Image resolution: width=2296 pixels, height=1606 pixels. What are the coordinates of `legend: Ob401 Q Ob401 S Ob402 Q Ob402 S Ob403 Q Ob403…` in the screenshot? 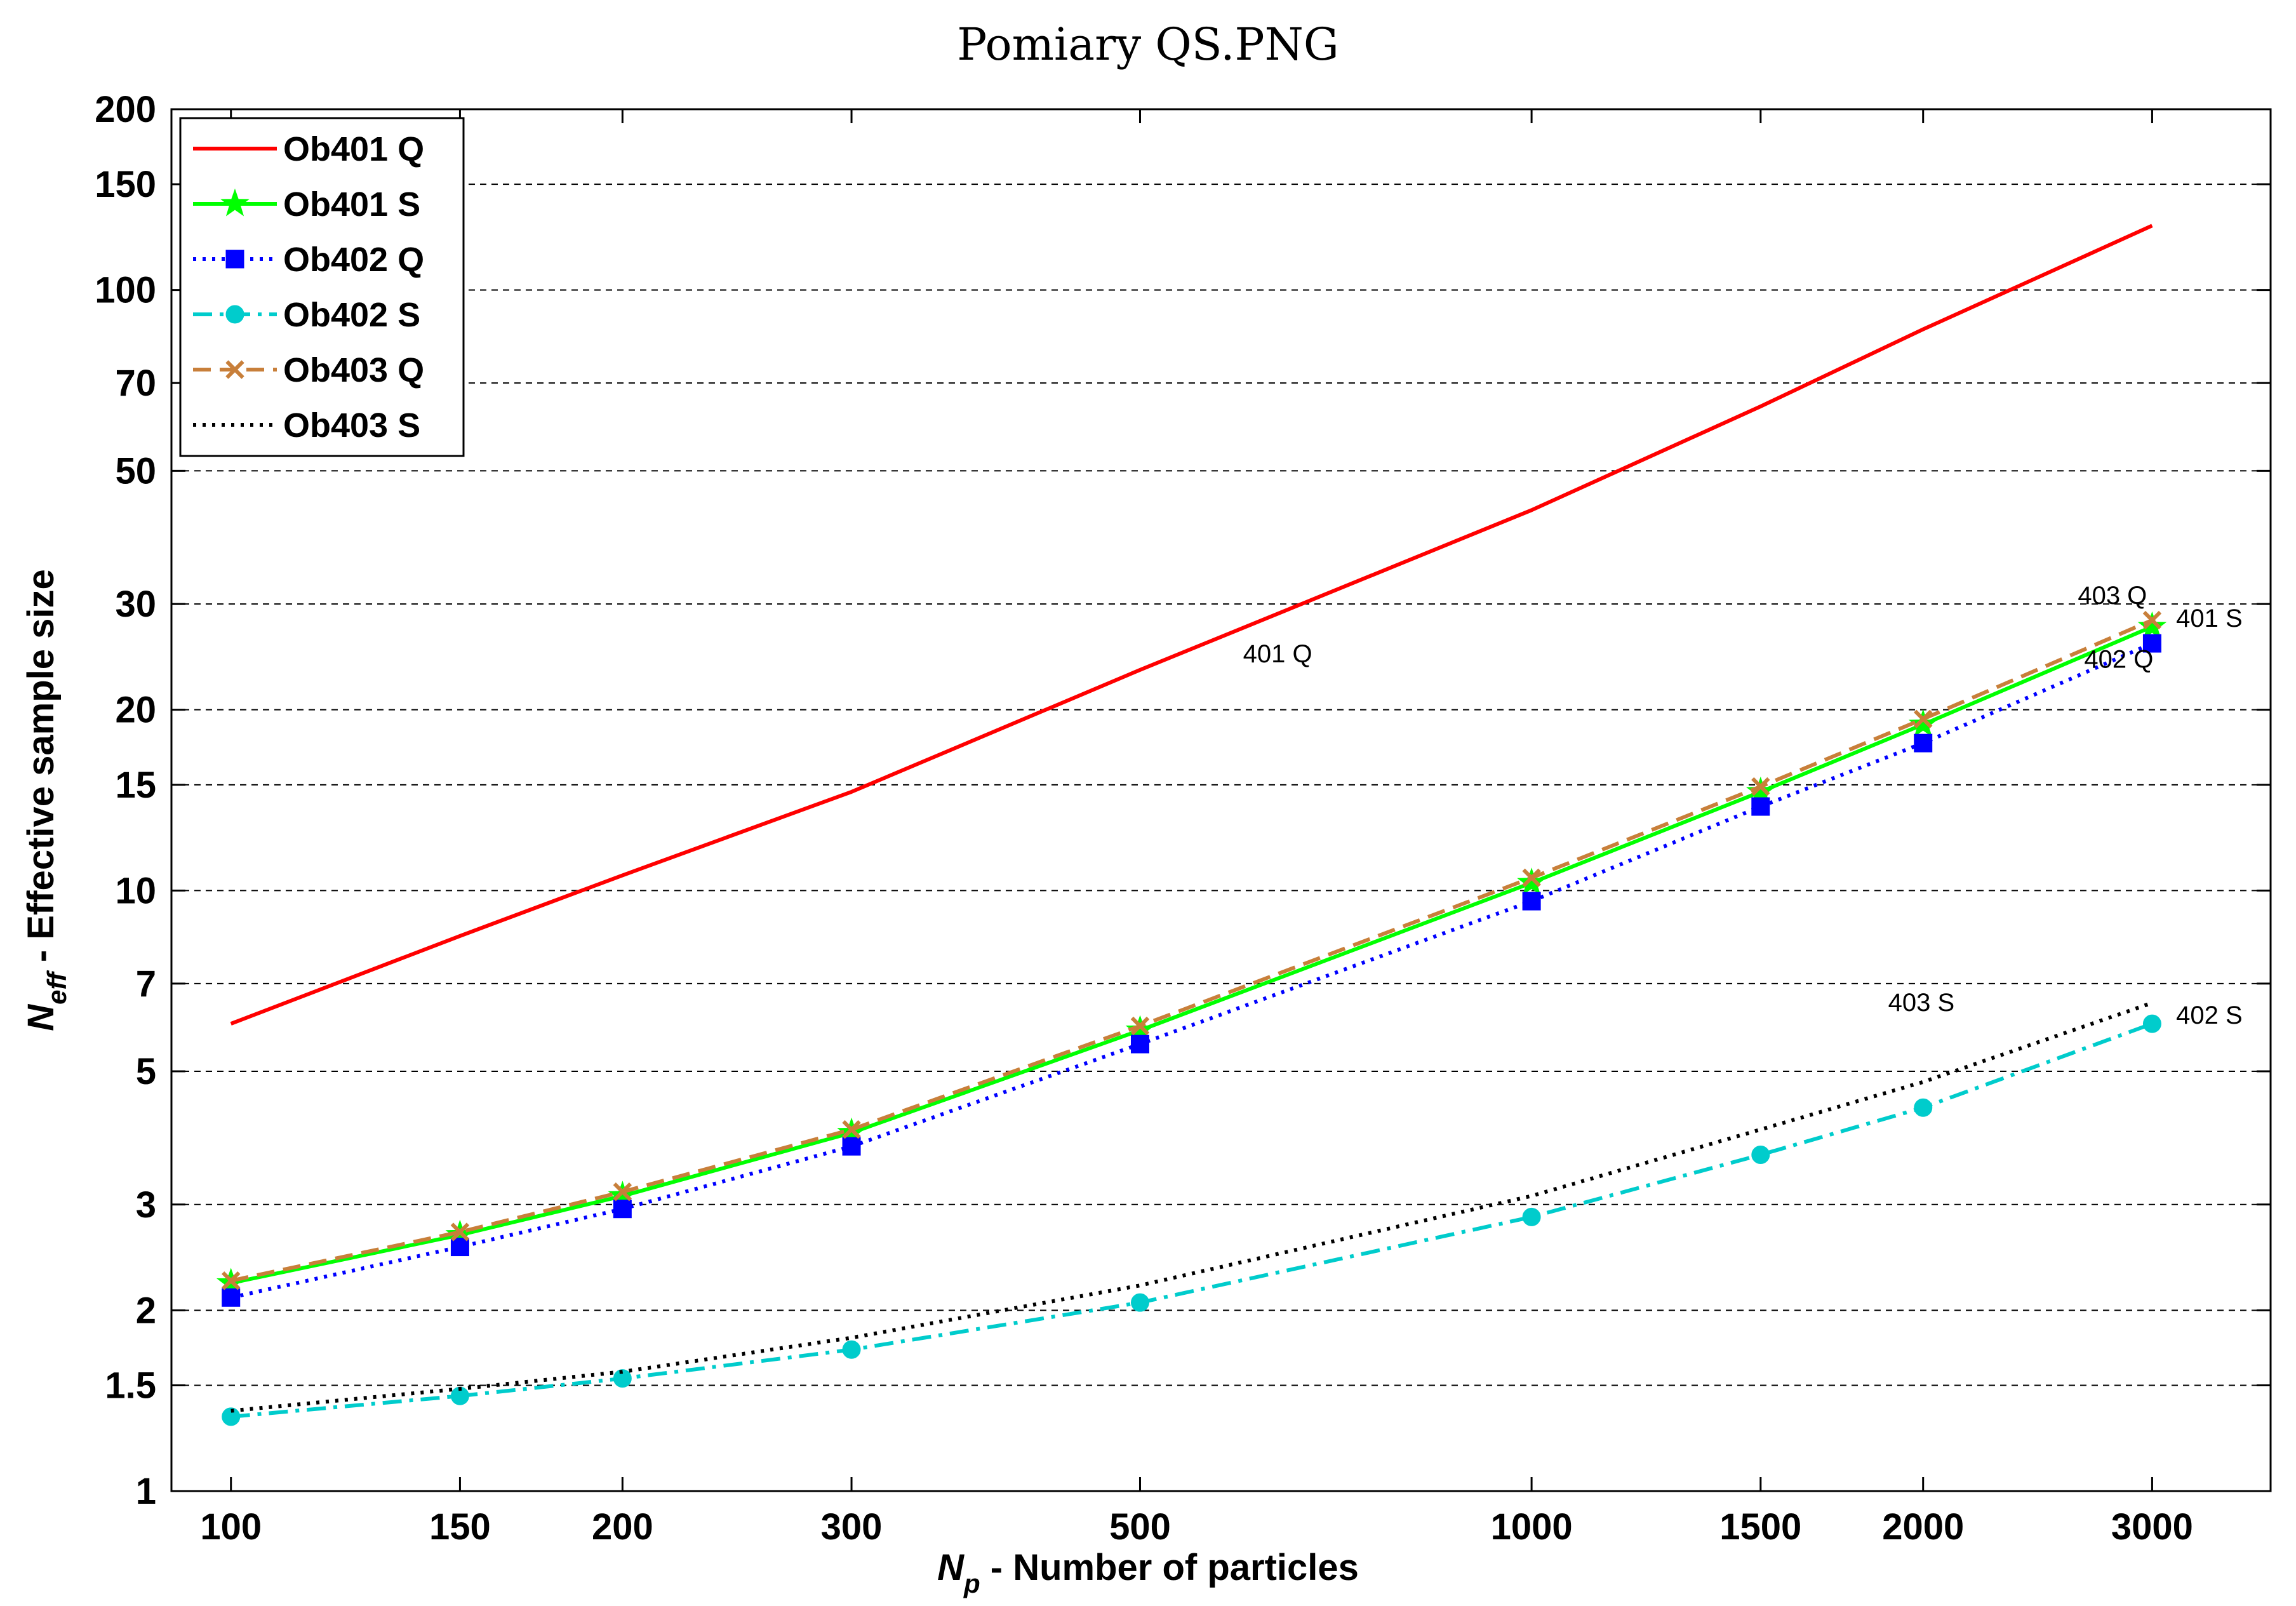 It's located at (322, 287).